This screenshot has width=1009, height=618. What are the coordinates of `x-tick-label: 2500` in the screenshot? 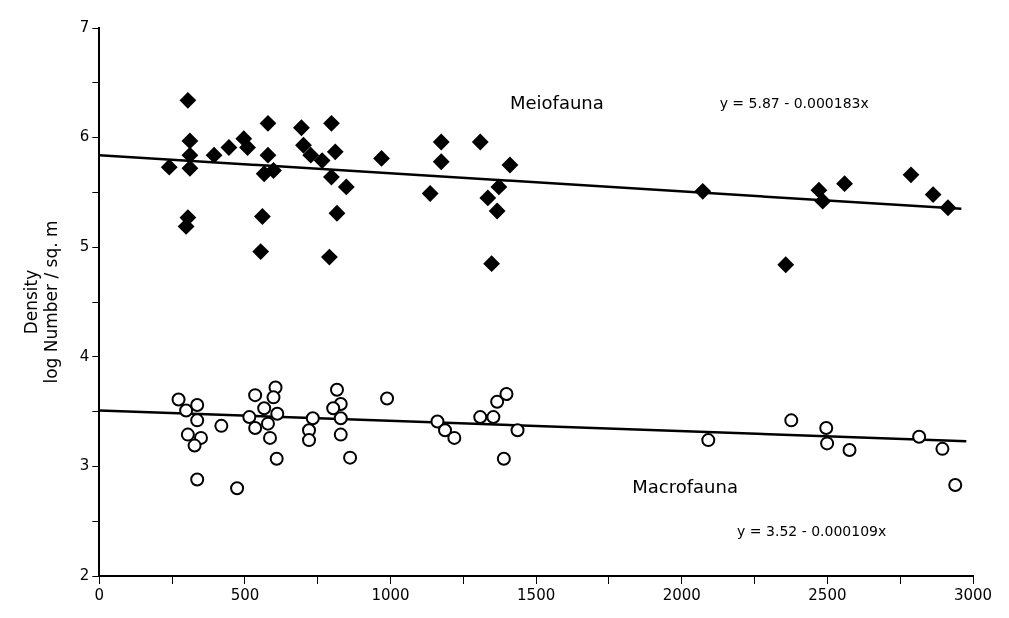 It's located at (827, 594).